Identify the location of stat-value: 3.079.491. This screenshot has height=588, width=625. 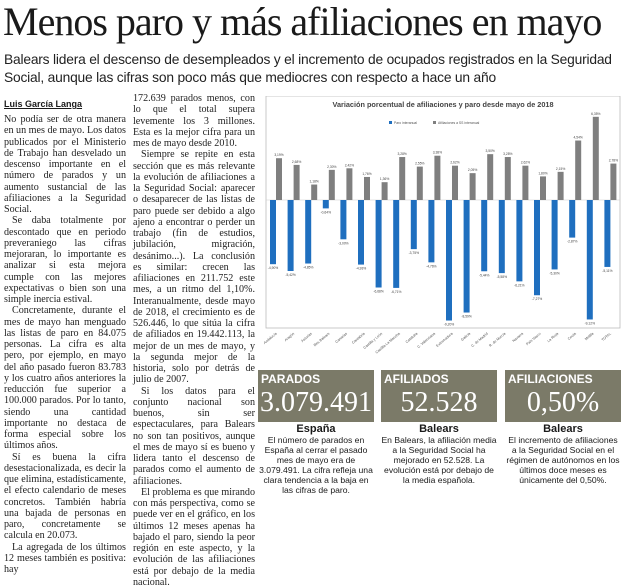
(316, 402).